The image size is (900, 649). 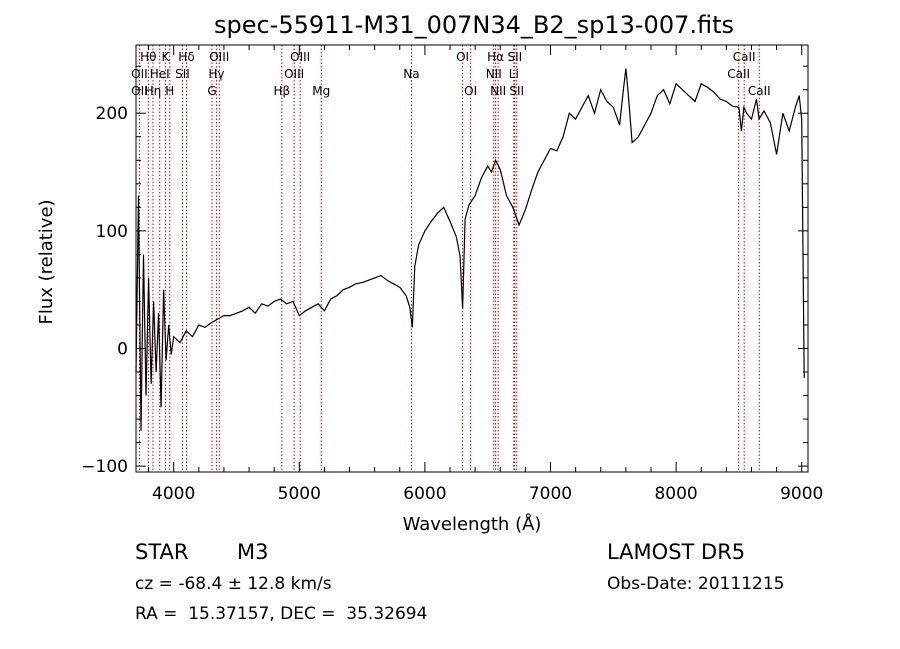 I want to click on marker-label: Hδ, so click(x=186, y=57).